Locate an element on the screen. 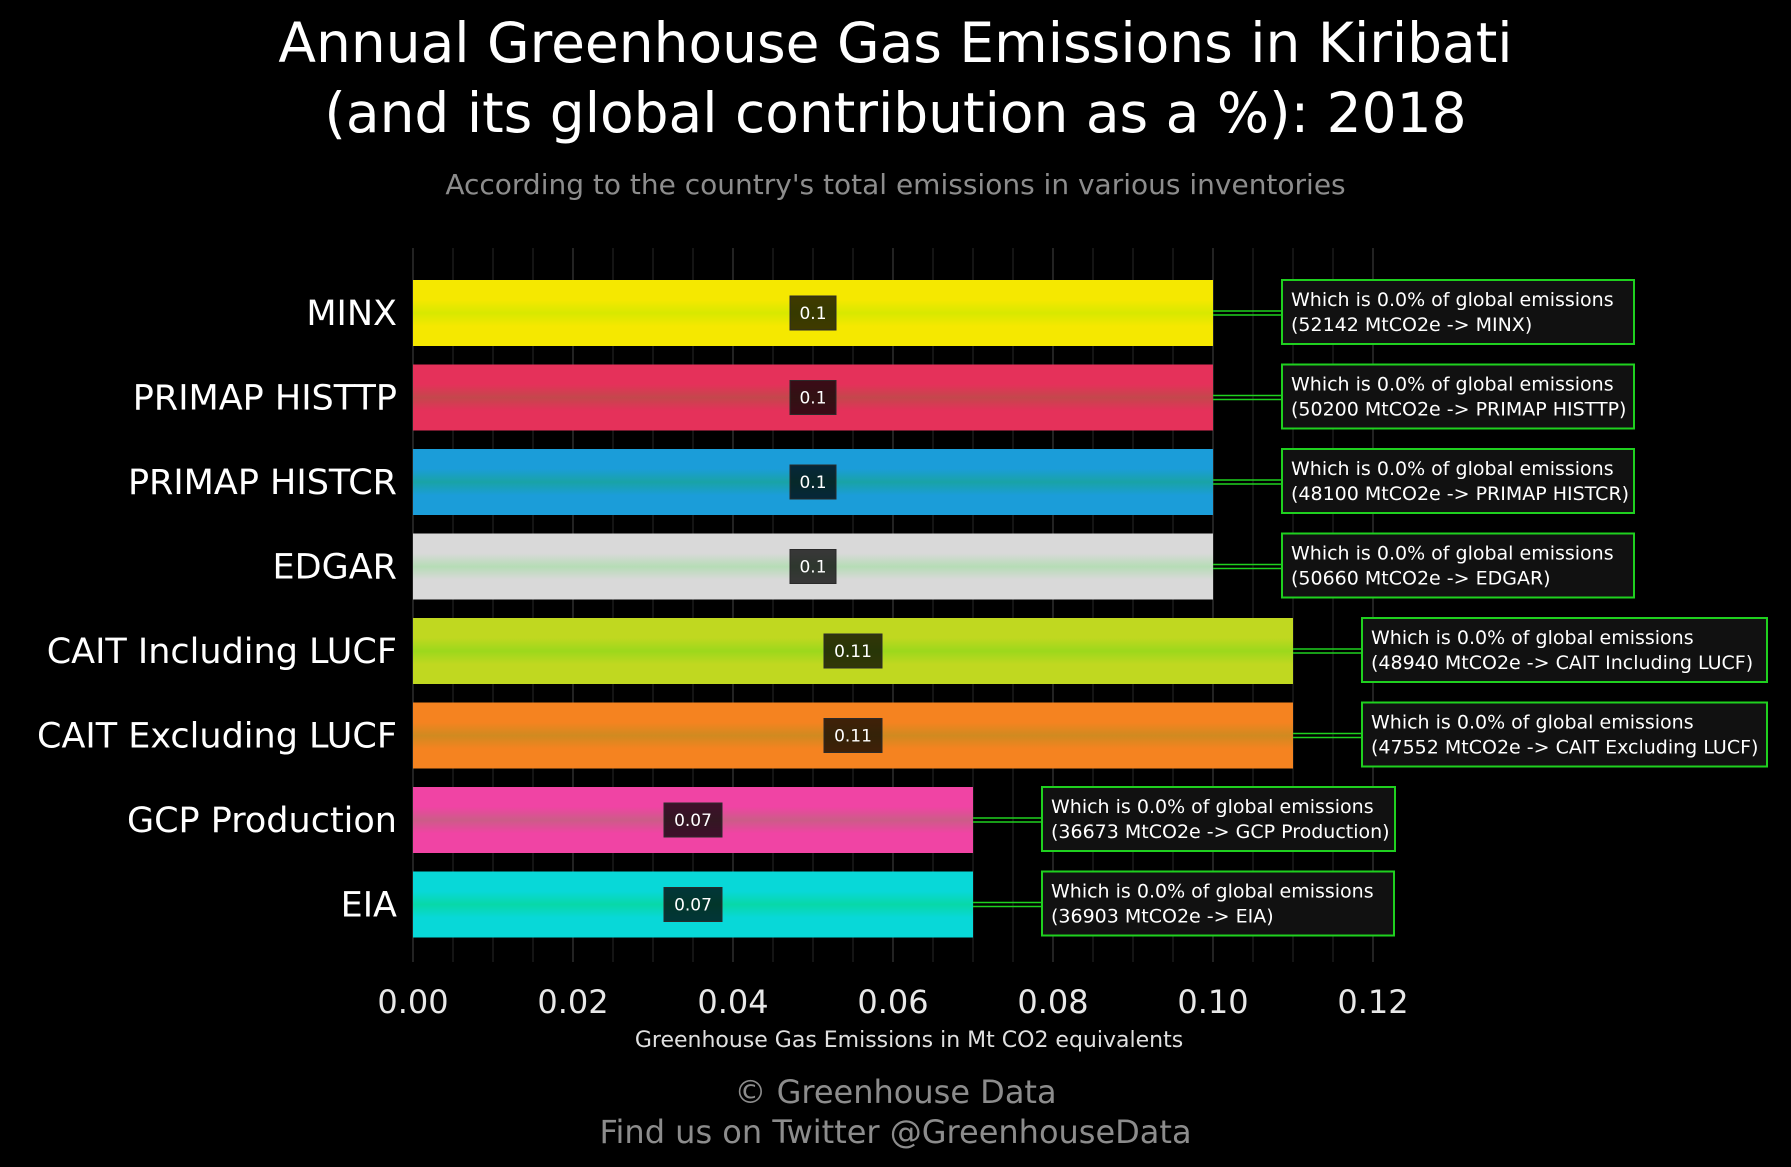  x-tick-label: 0.04 is located at coordinates (732, 1002).